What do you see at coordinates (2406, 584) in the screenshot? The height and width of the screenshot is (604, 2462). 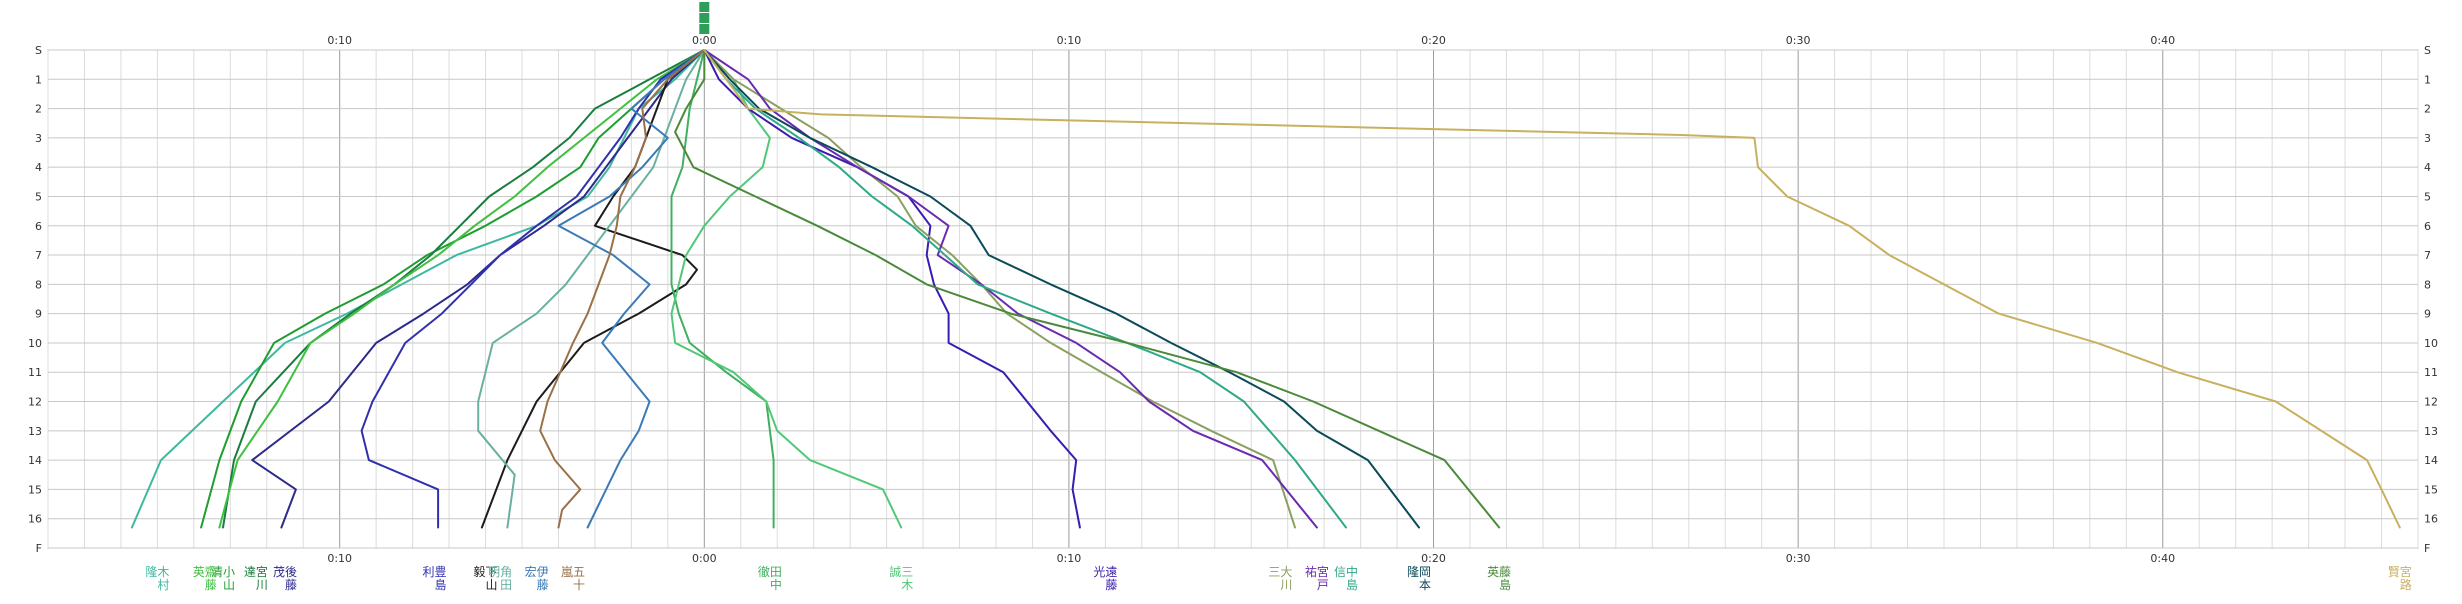 I see `series-name-char: 路` at bounding box center [2406, 584].